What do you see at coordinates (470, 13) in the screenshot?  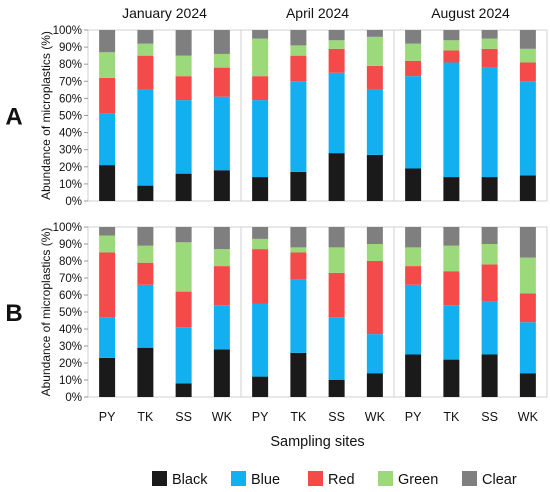 I see `period-title-august-2024: August 2024` at bounding box center [470, 13].